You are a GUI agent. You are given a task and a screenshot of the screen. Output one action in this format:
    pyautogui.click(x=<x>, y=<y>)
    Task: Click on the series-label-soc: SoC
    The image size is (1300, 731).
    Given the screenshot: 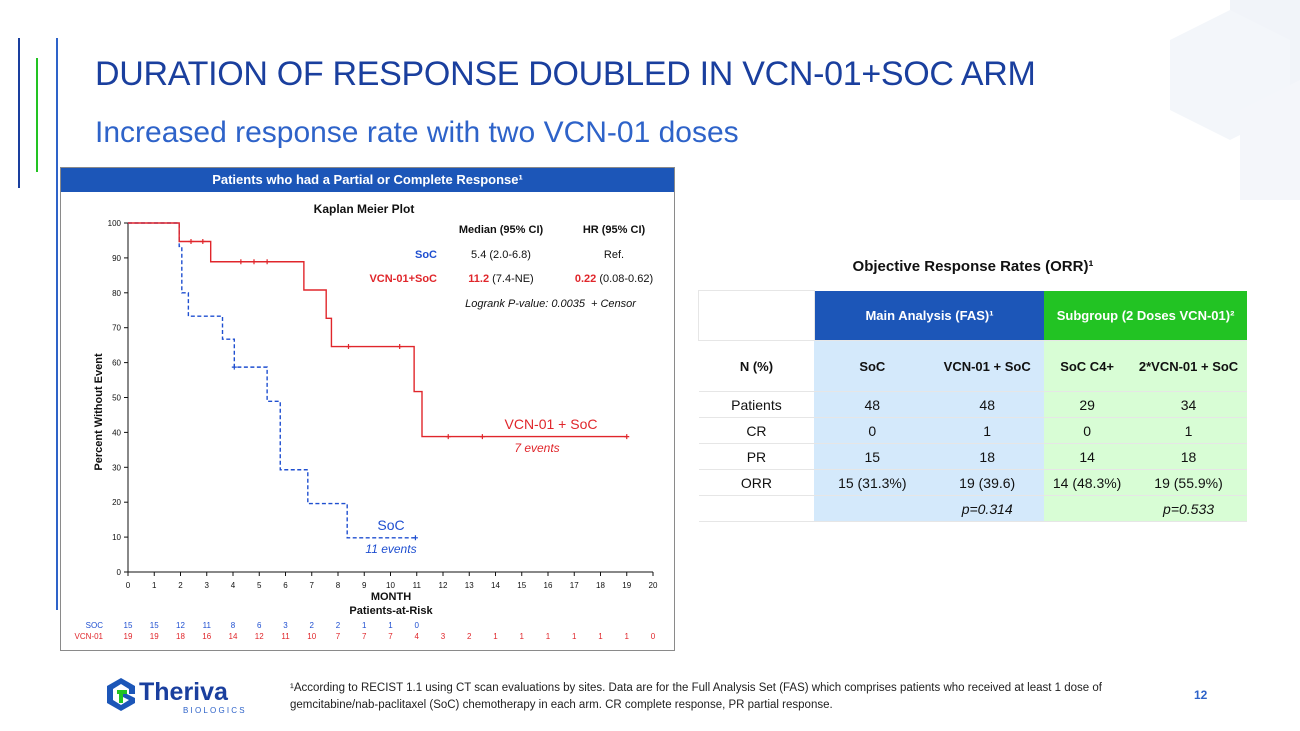 What is the action you would take?
    pyautogui.click(x=390, y=525)
    